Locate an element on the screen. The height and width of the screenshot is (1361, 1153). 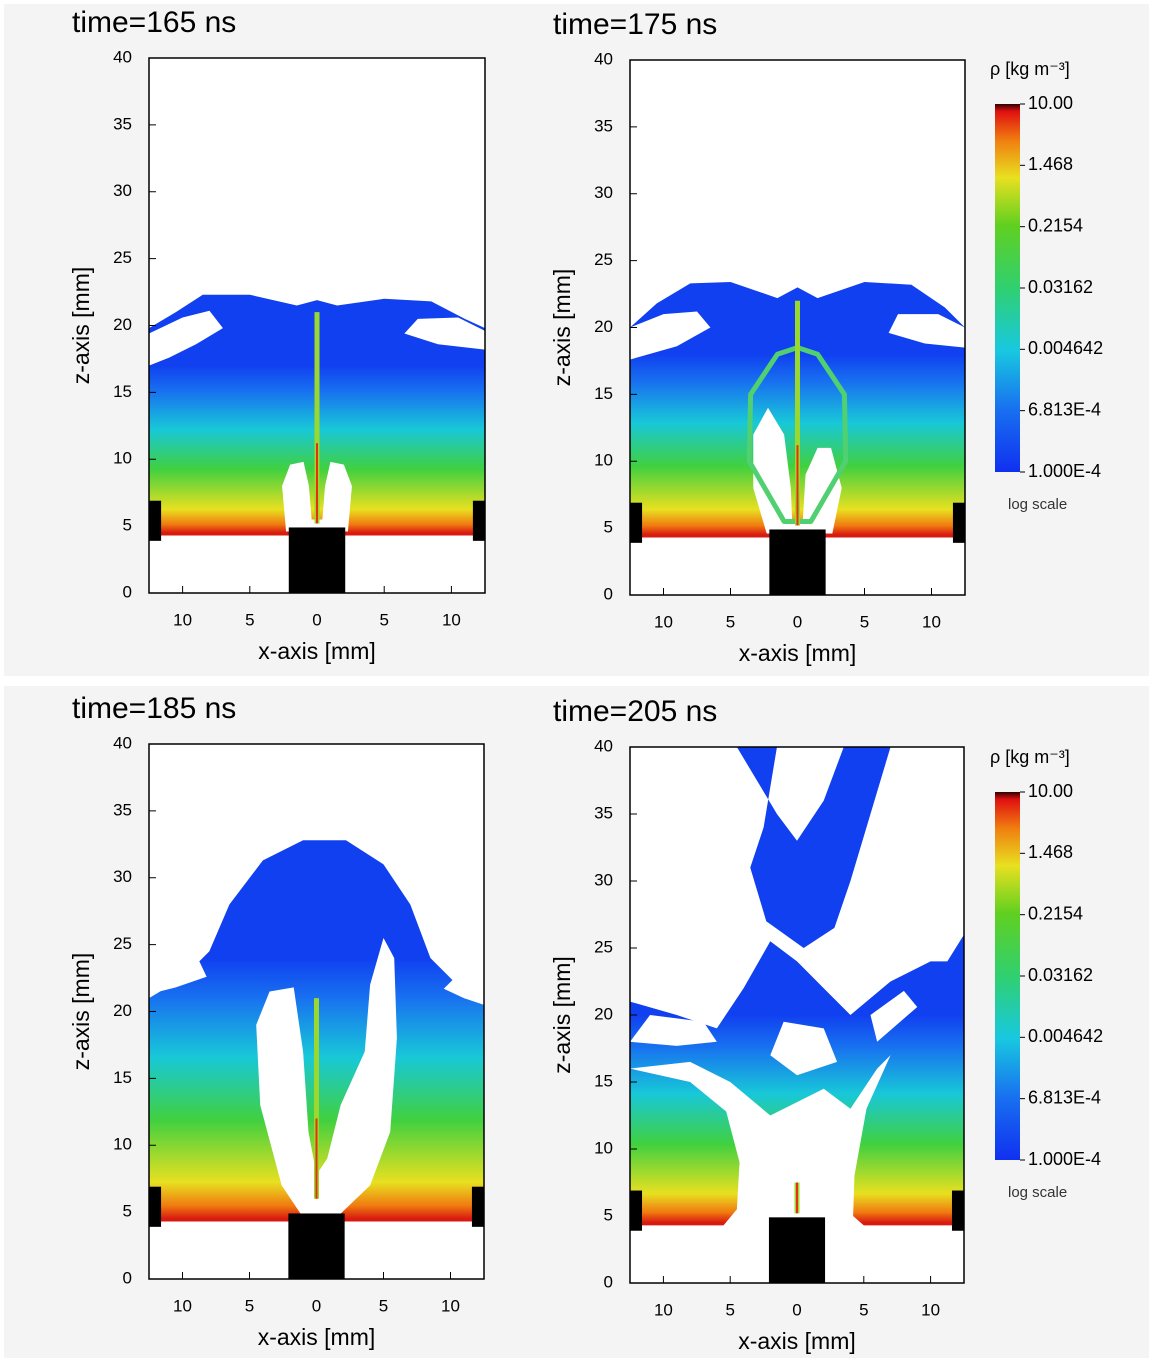
colorbar-tick-label: 0.004642 is located at coordinates (1065, 348).